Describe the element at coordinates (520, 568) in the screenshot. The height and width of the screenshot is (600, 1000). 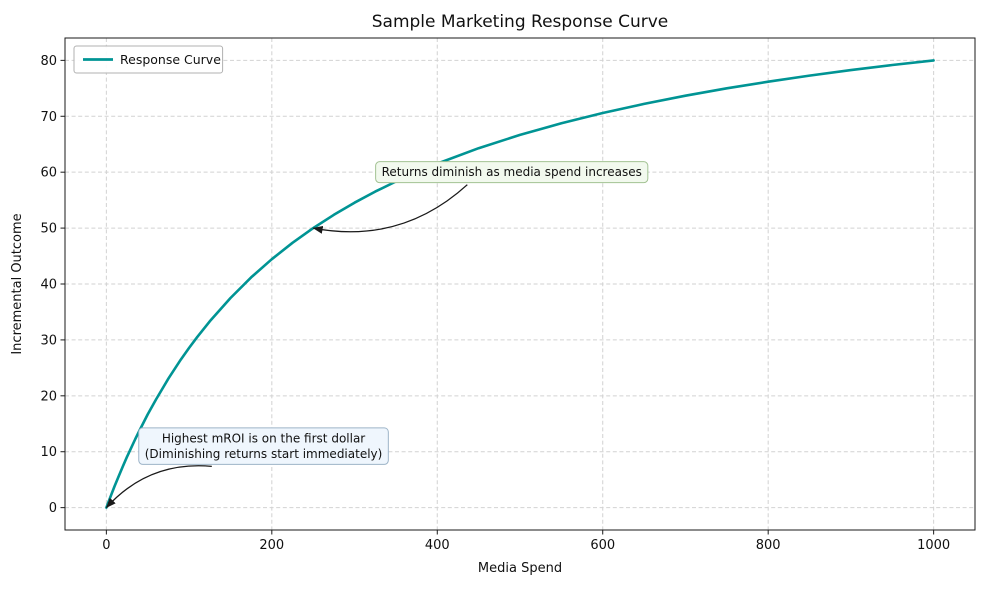
I see `x-axis-label: Media Spend` at that location.